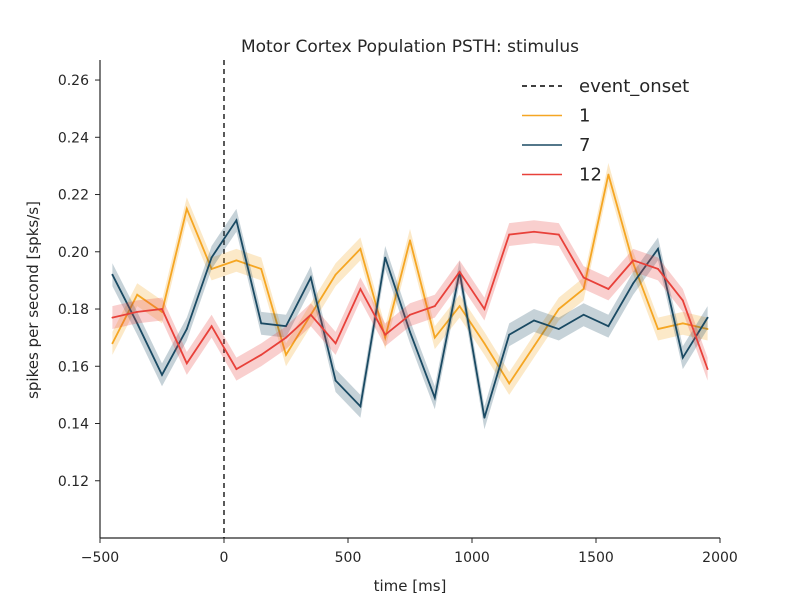 The width and height of the screenshot is (800, 600). What do you see at coordinates (73, 81) in the screenshot?
I see `y-tick-label: 0.26` at bounding box center [73, 81].